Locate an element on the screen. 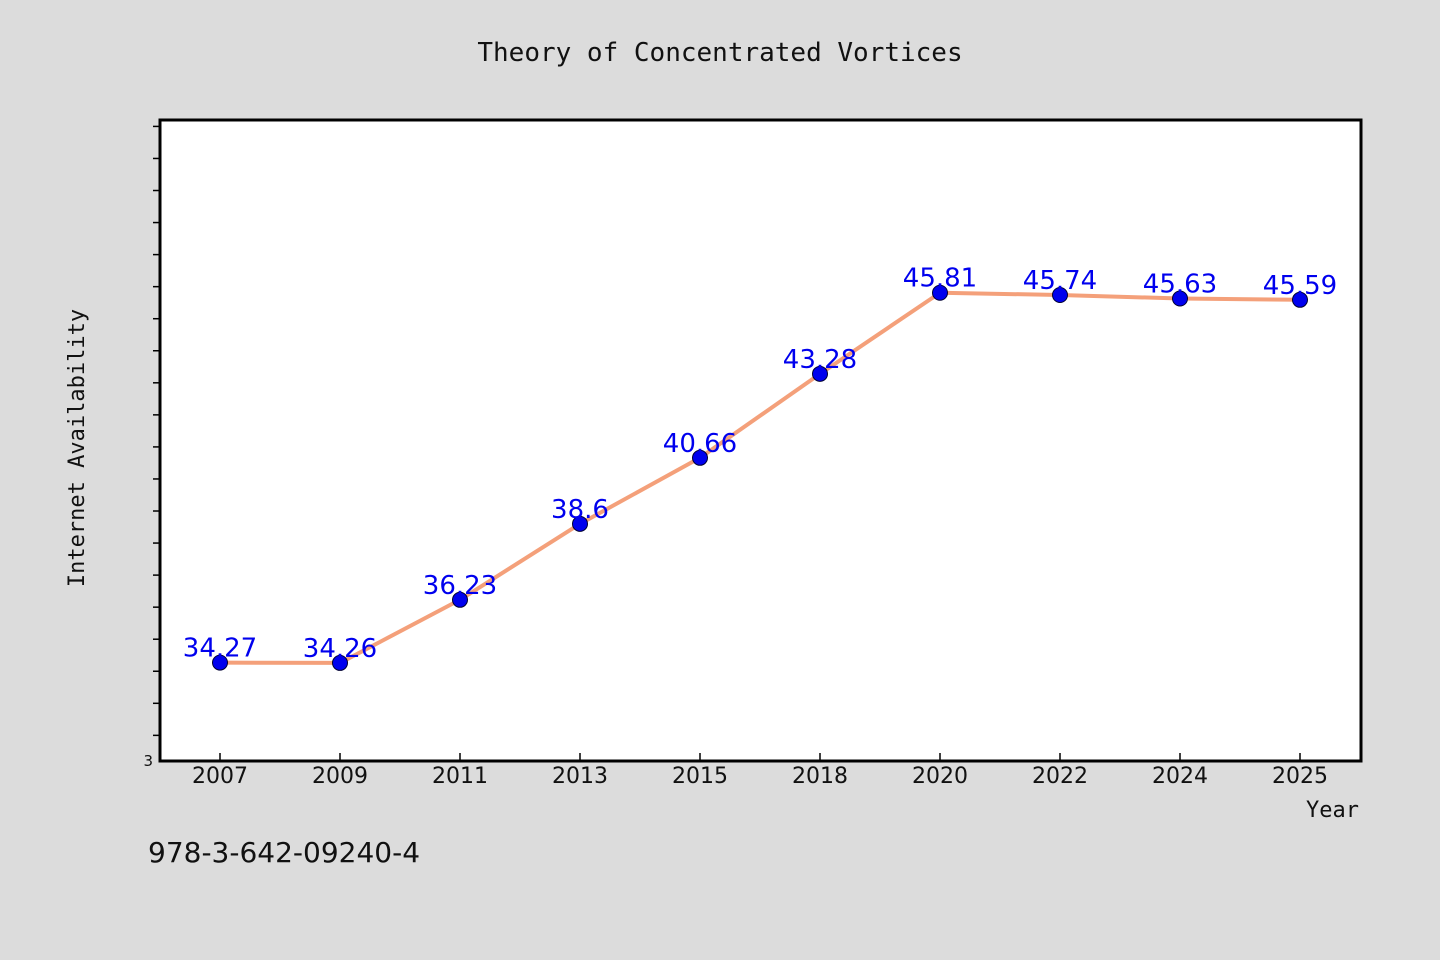  isbn-text: 978-3-642-09240-4 is located at coordinates (284, 852).